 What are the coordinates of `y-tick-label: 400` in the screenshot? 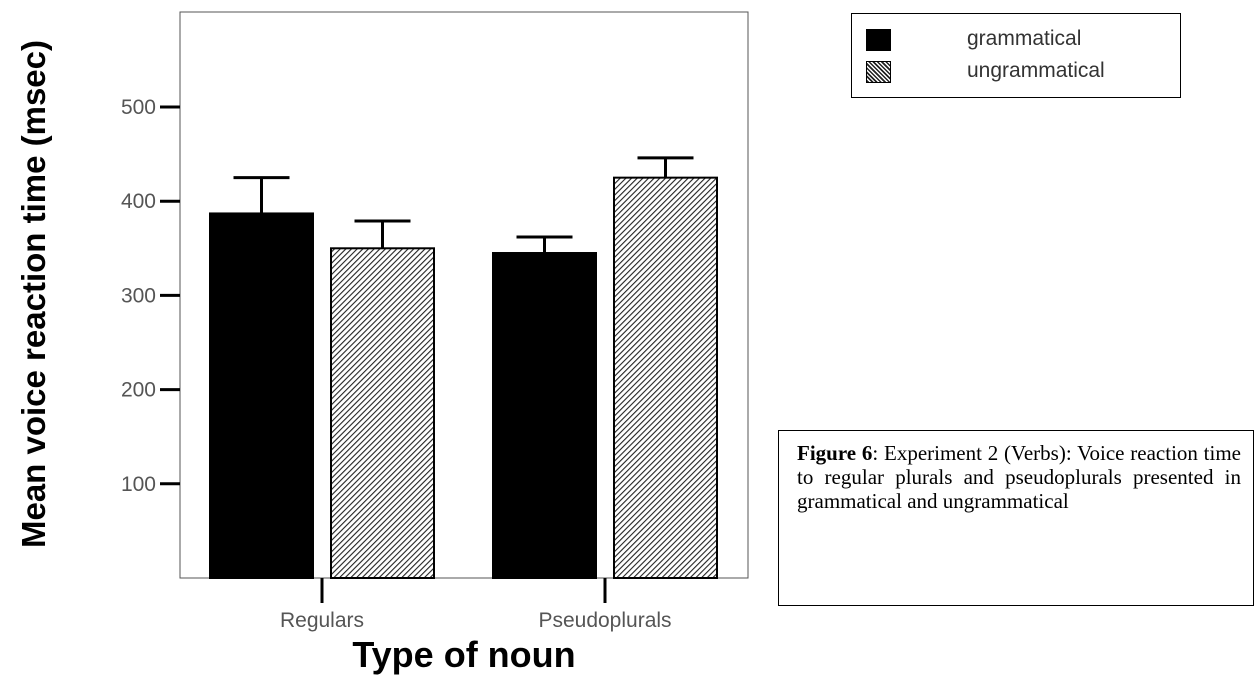 It's located at (138, 201).